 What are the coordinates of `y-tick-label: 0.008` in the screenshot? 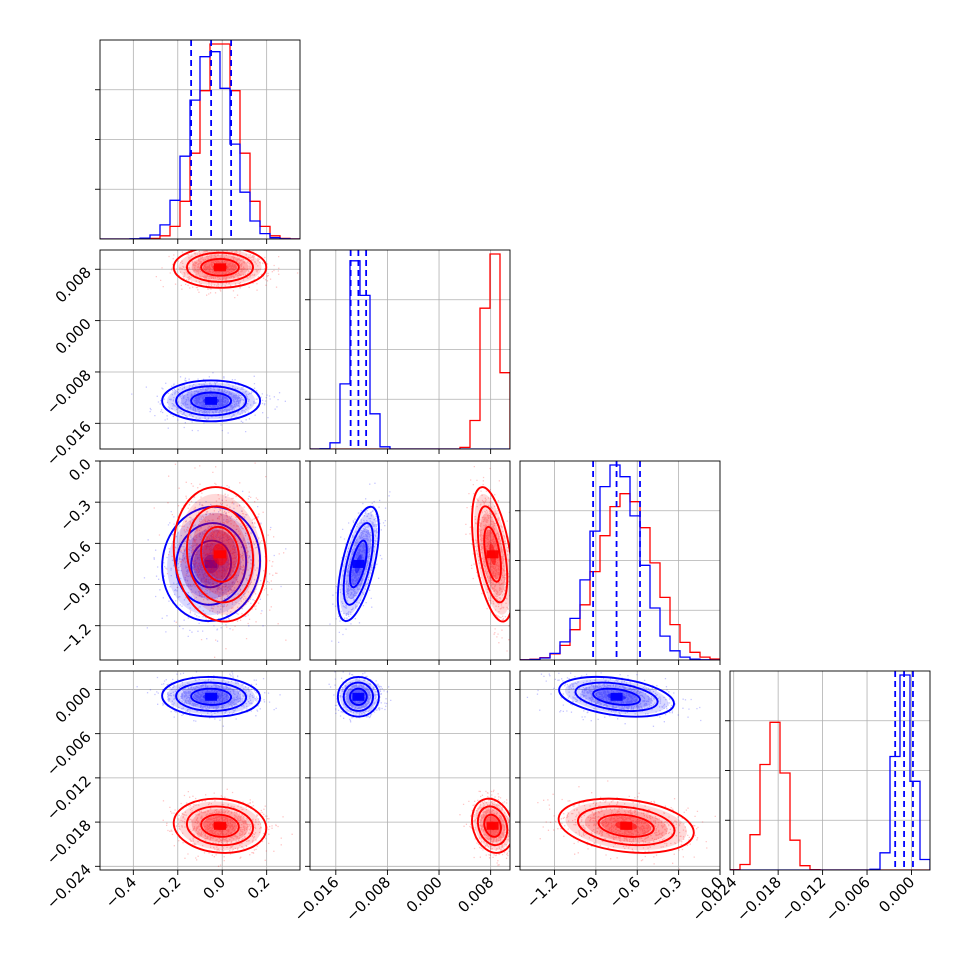 It's located at (73, 284).